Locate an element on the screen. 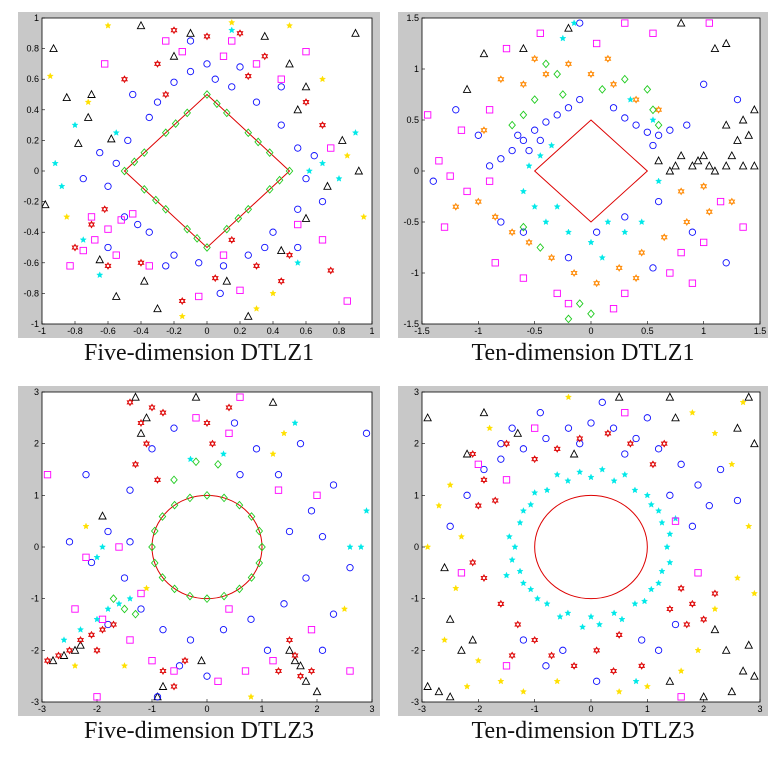 The image size is (781, 760). x-tick-label: -2 is located at coordinates (478, 709).